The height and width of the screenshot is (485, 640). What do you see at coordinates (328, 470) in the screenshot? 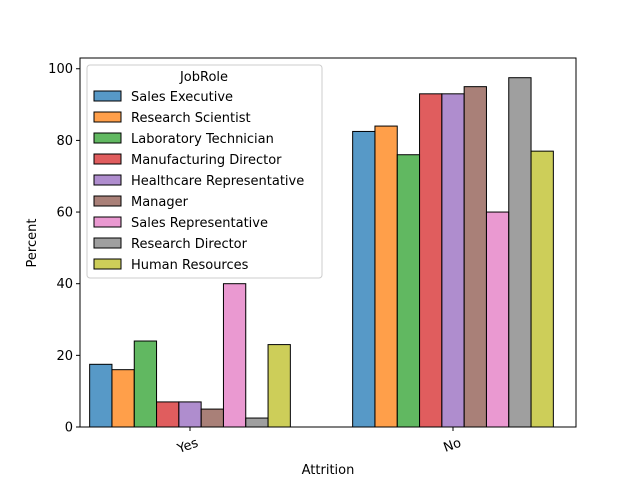
I see `x-axis-label: Attrition` at bounding box center [328, 470].